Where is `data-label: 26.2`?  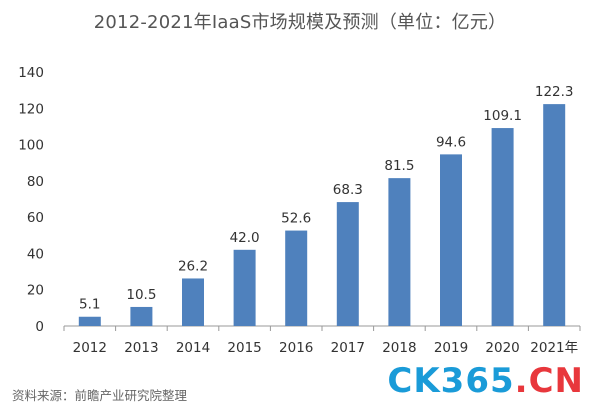
data-label: 26.2 is located at coordinates (193, 266).